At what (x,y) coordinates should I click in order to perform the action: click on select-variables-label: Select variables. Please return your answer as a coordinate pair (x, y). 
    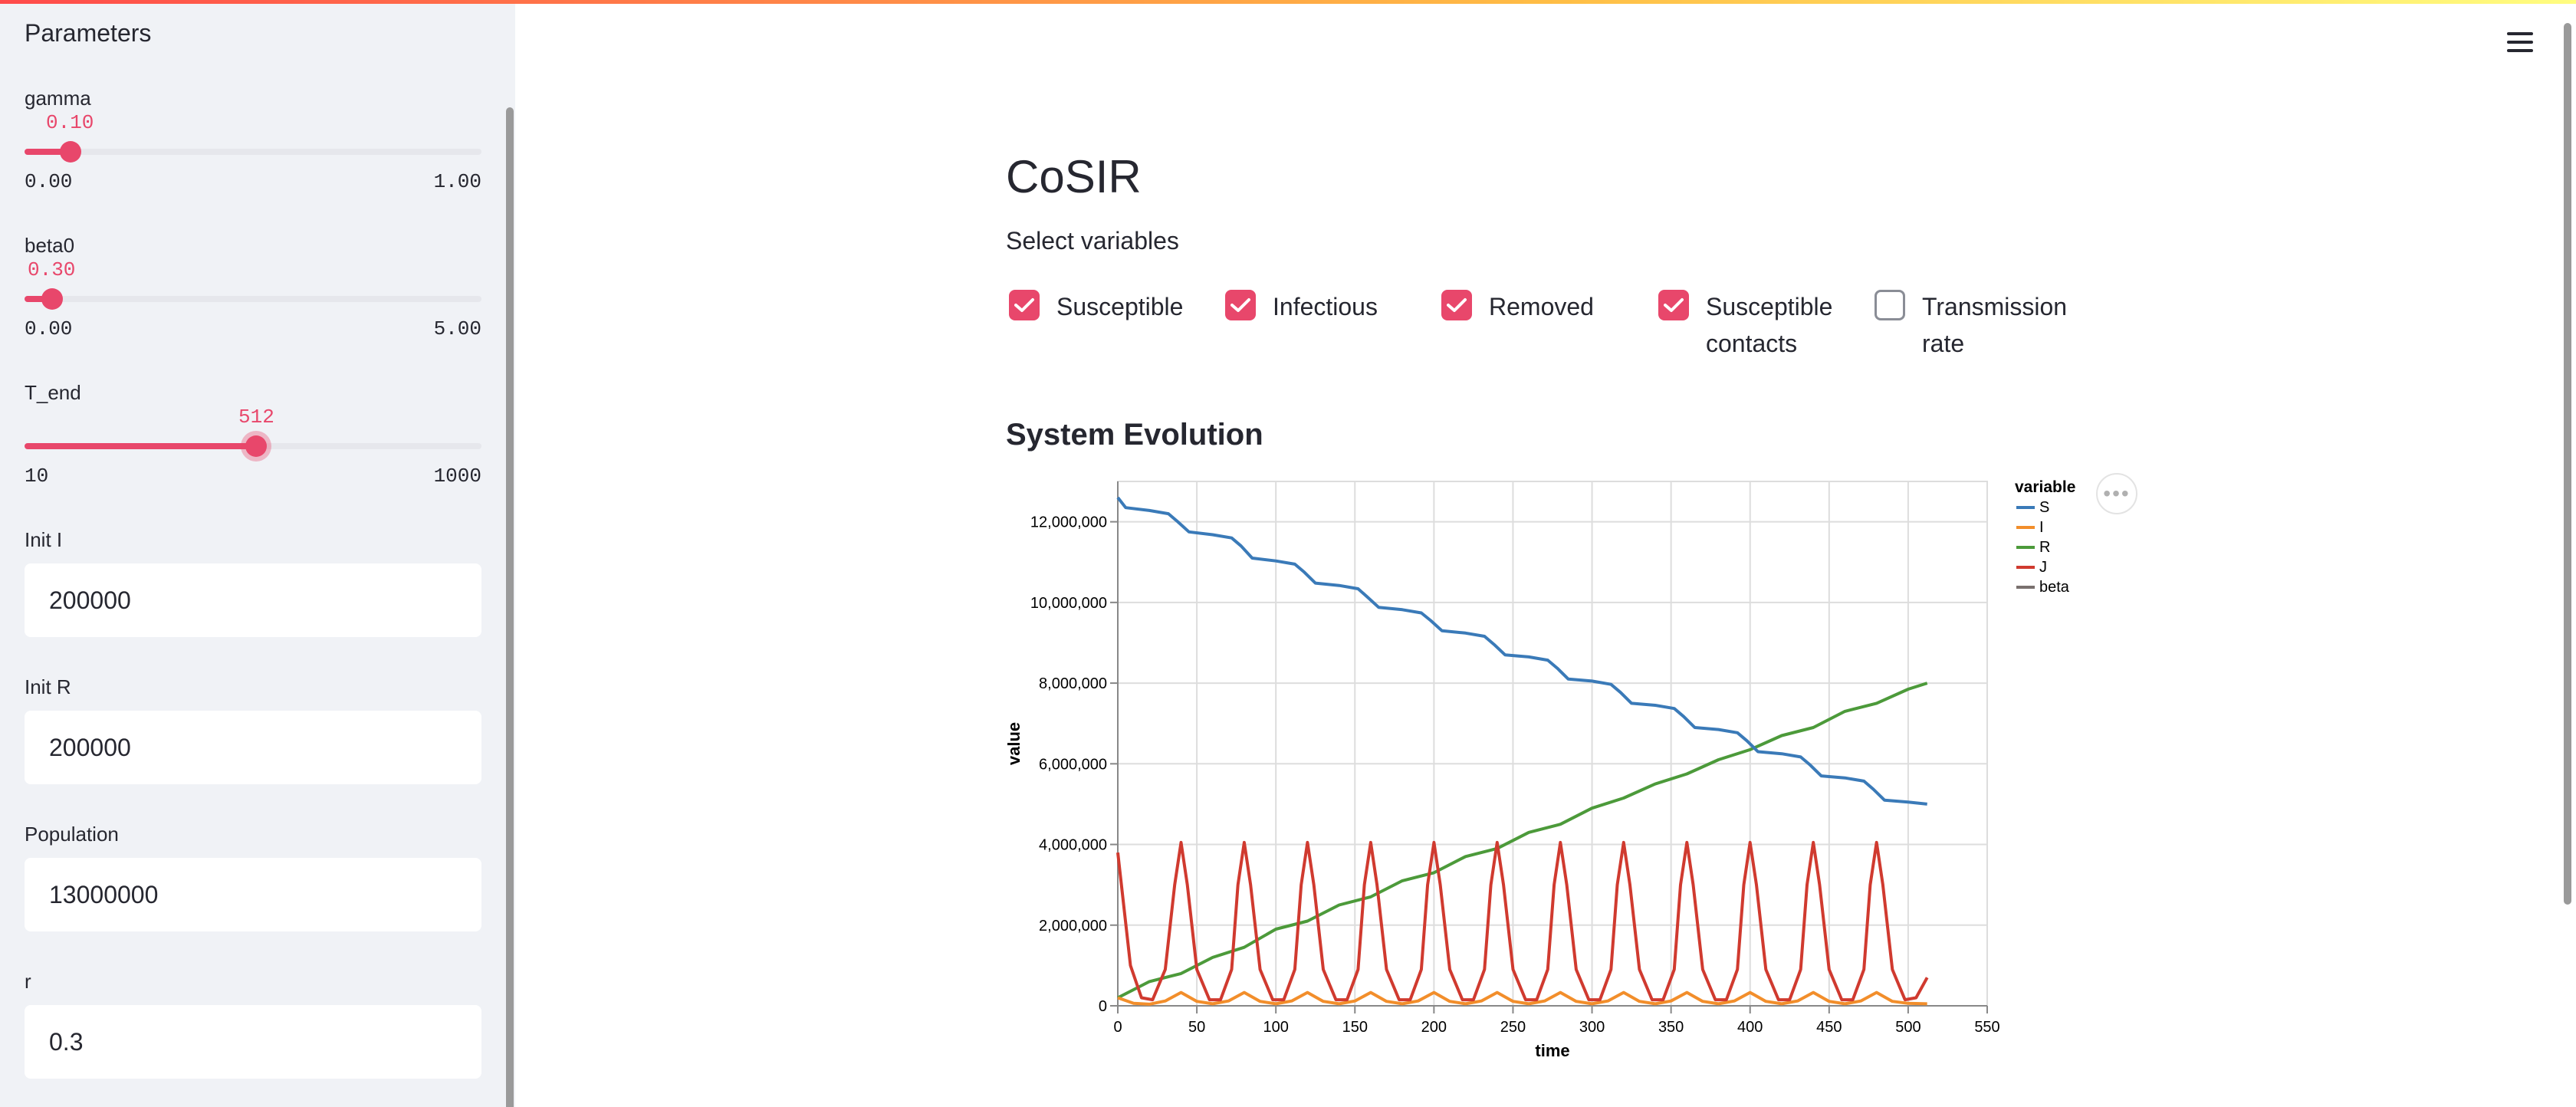
    Looking at the image, I should click on (1092, 241).